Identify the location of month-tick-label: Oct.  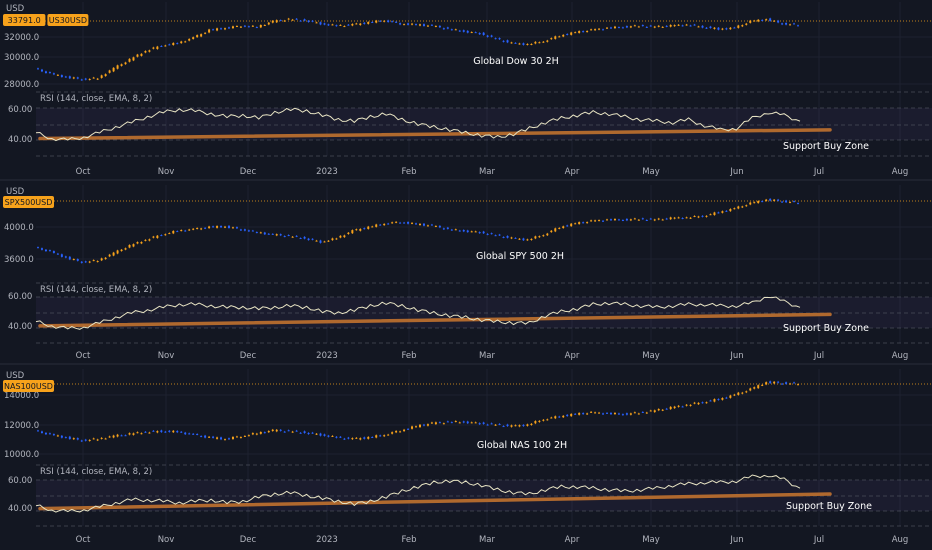
(83, 356).